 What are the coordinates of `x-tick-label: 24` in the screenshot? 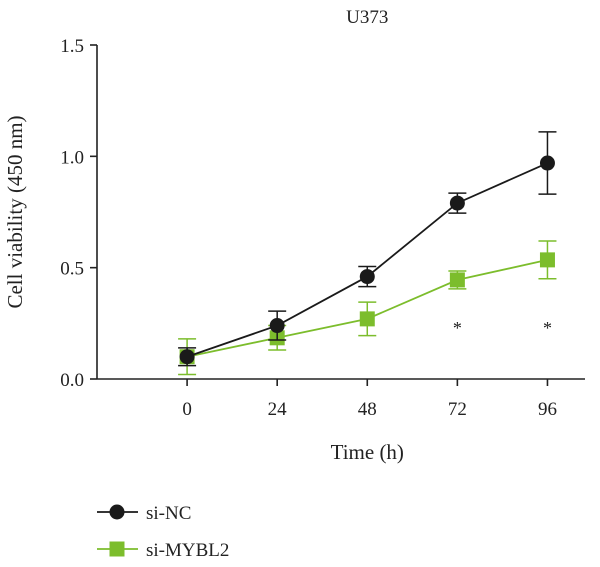 It's located at (278, 409).